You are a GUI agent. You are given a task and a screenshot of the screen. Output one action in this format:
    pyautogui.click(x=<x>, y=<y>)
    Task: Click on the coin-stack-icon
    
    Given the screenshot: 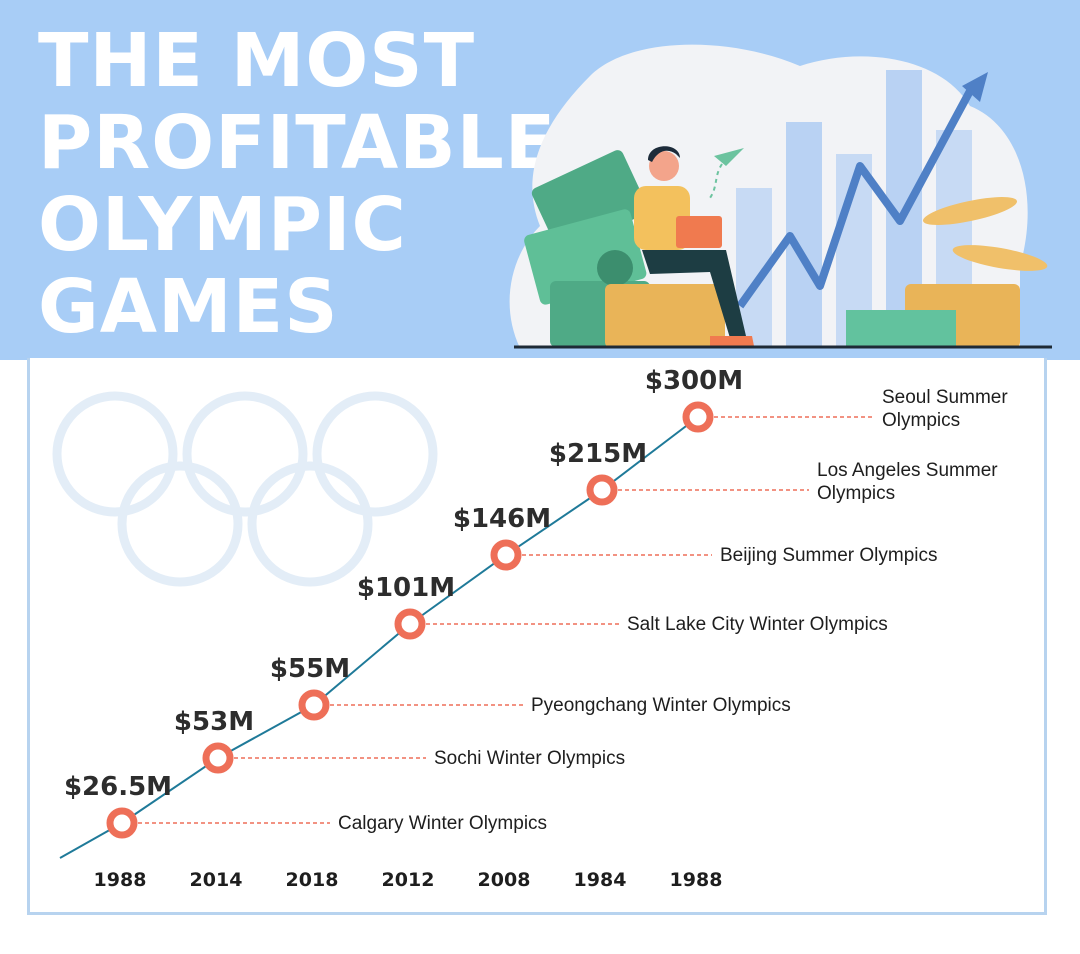 What is the action you would take?
    pyautogui.click(x=826, y=272)
    